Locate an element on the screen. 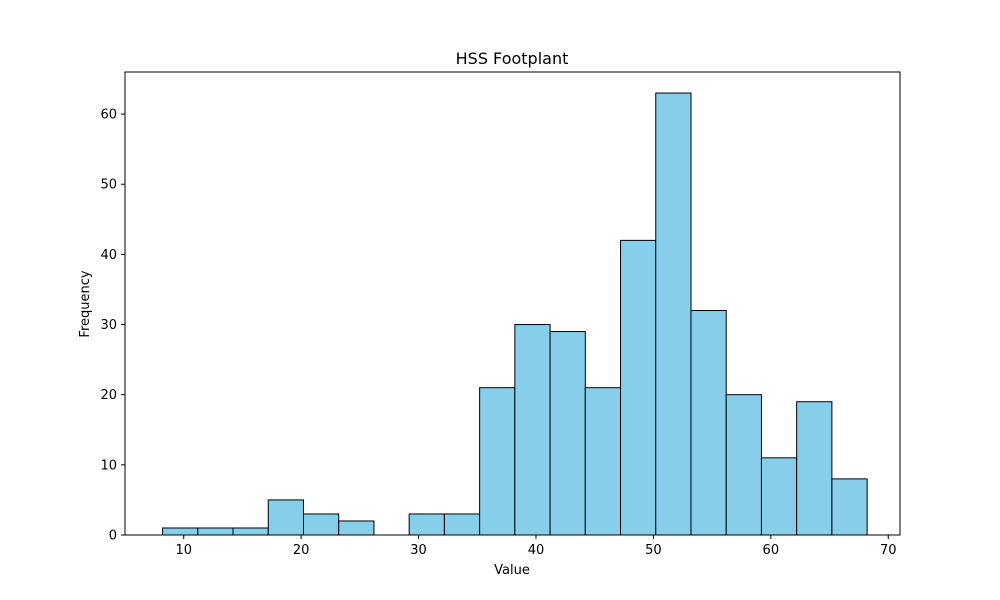 This screenshot has height=600, width=1000. chart-title: HSS Footplant is located at coordinates (512, 58).